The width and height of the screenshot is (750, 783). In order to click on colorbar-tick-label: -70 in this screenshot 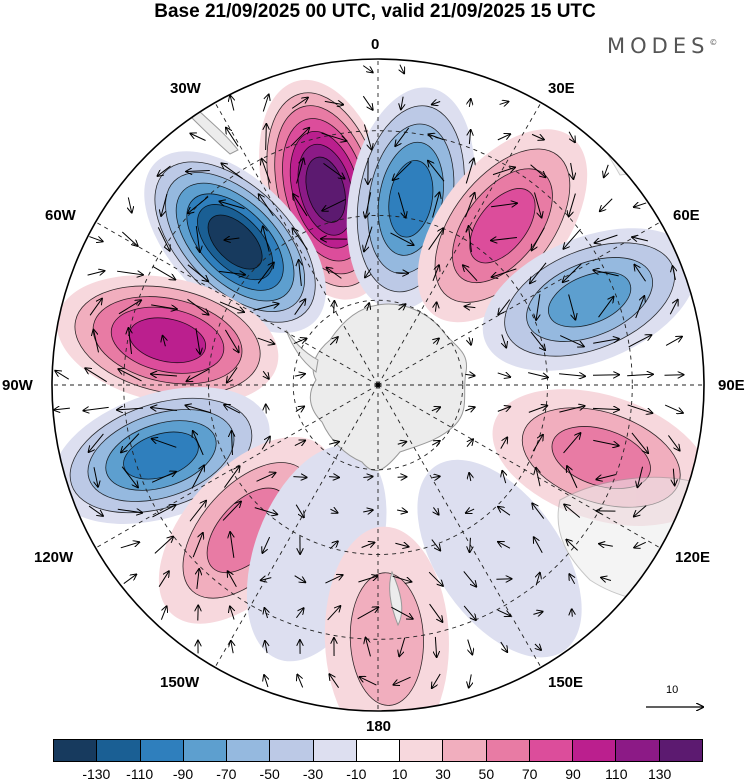, I will do `click(226, 774)`.